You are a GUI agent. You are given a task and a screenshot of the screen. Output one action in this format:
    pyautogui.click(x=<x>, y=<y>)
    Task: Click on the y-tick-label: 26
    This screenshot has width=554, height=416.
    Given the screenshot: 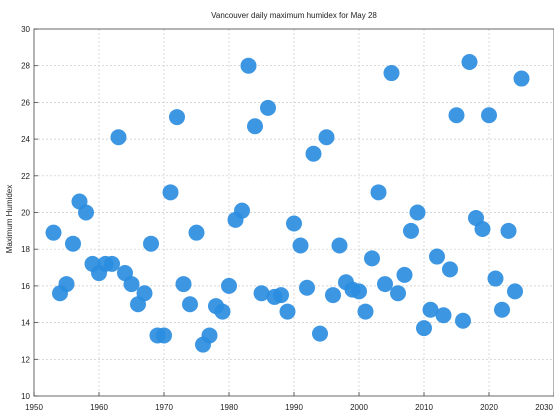 What is the action you would take?
    pyautogui.click(x=25, y=102)
    